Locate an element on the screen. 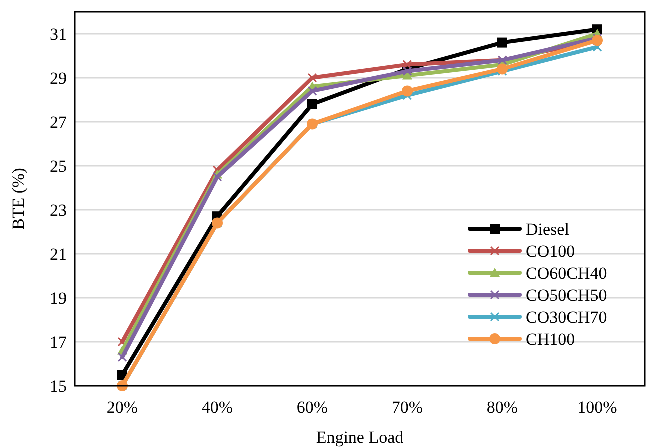  x-tick-label: 80% is located at coordinates (502, 407).